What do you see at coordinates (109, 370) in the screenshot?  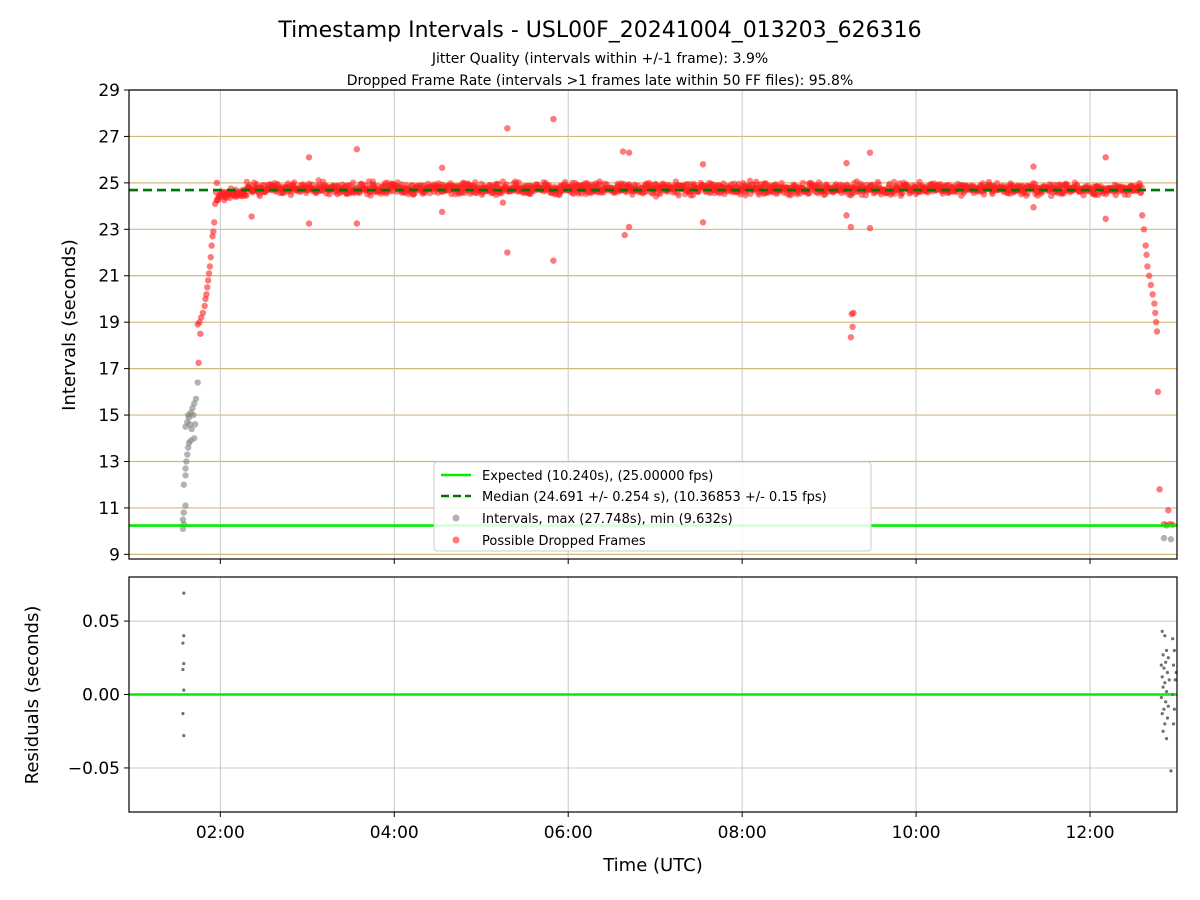 I see `y-tick-label: 17` at bounding box center [109, 370].